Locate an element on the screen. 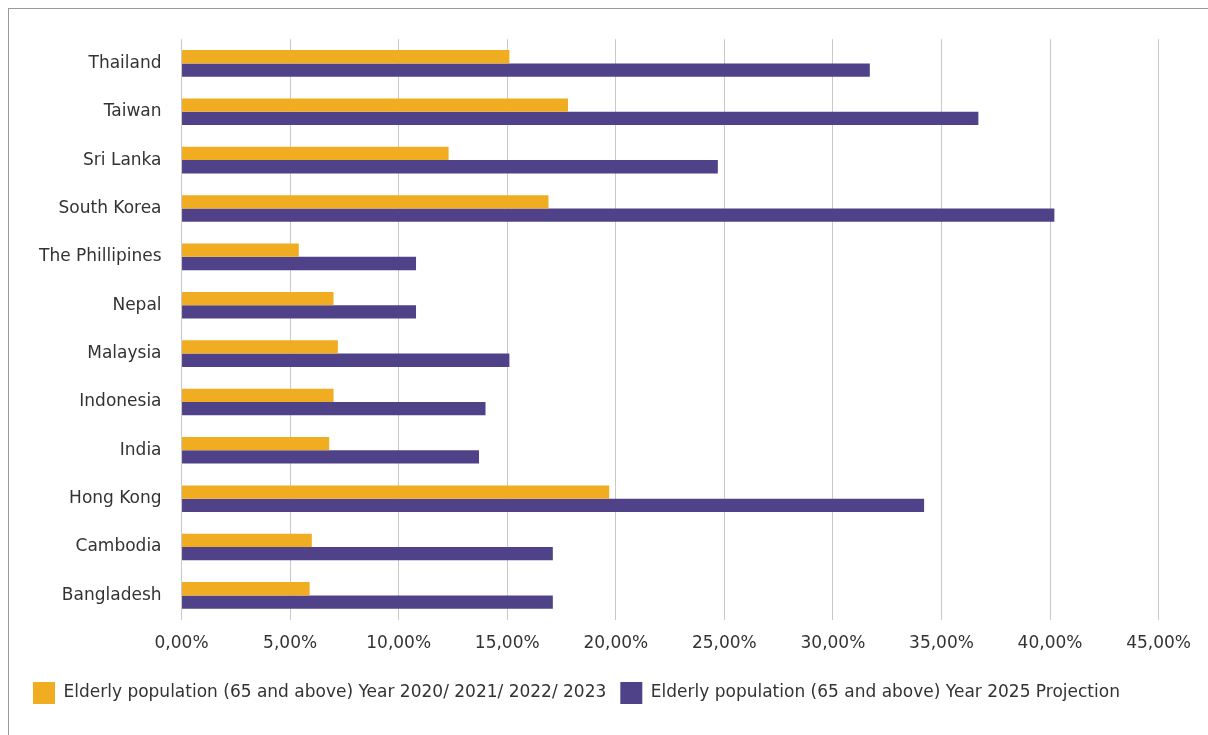  x-tick-label: 0,00% is located at coordinates (181, 642).